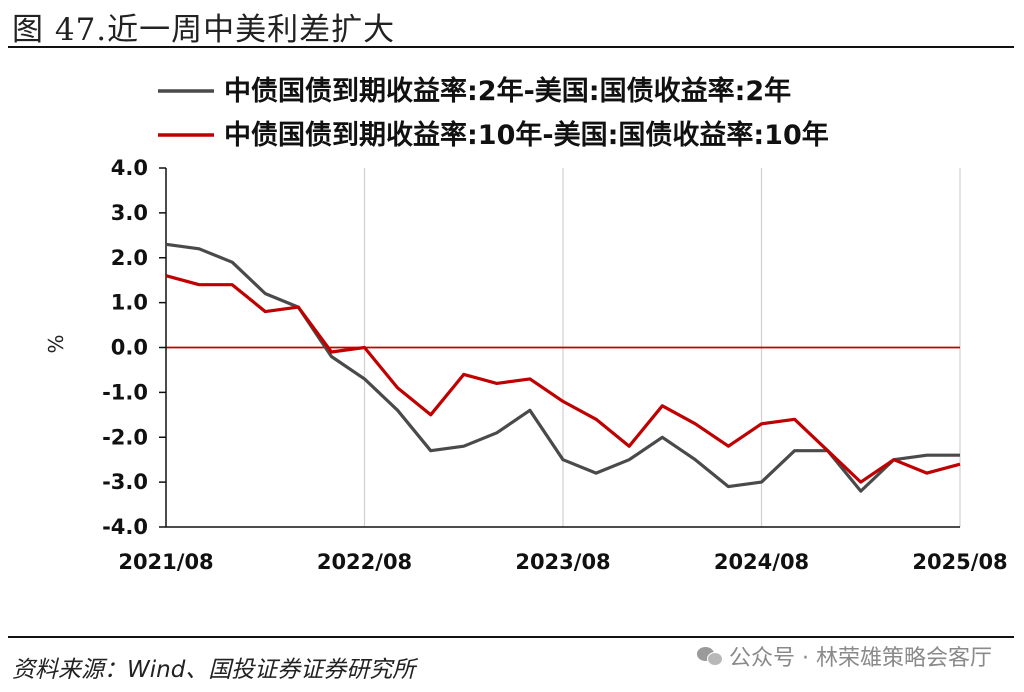 The image size is (1024, 692). Describe the element at coordinates (511, 637) in the screenshot. I see `bottom-rule` at that location.